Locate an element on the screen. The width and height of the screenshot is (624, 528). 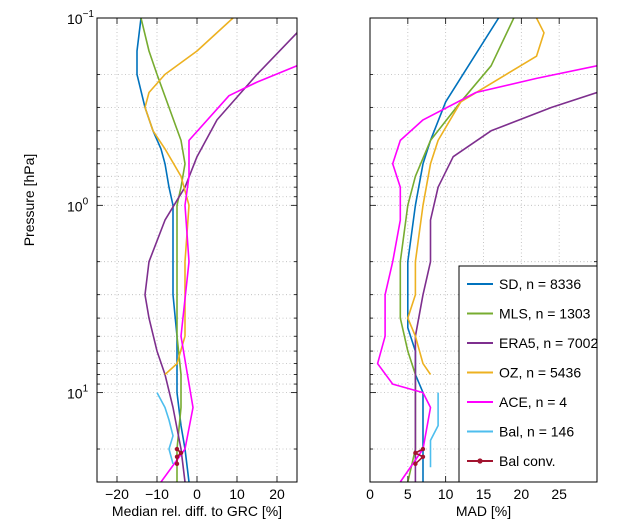
legend-label: ACE, n = 4 is located at coordinates (533, 402).